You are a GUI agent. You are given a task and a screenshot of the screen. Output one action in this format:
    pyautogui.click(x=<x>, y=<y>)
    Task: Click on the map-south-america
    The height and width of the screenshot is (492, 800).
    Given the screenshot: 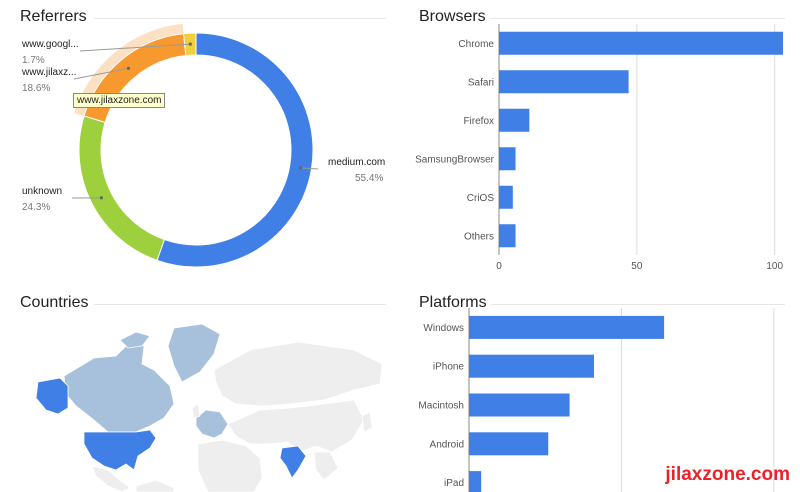 What is the action you would take?
    pyautogui.click(x=155, y=485)
    